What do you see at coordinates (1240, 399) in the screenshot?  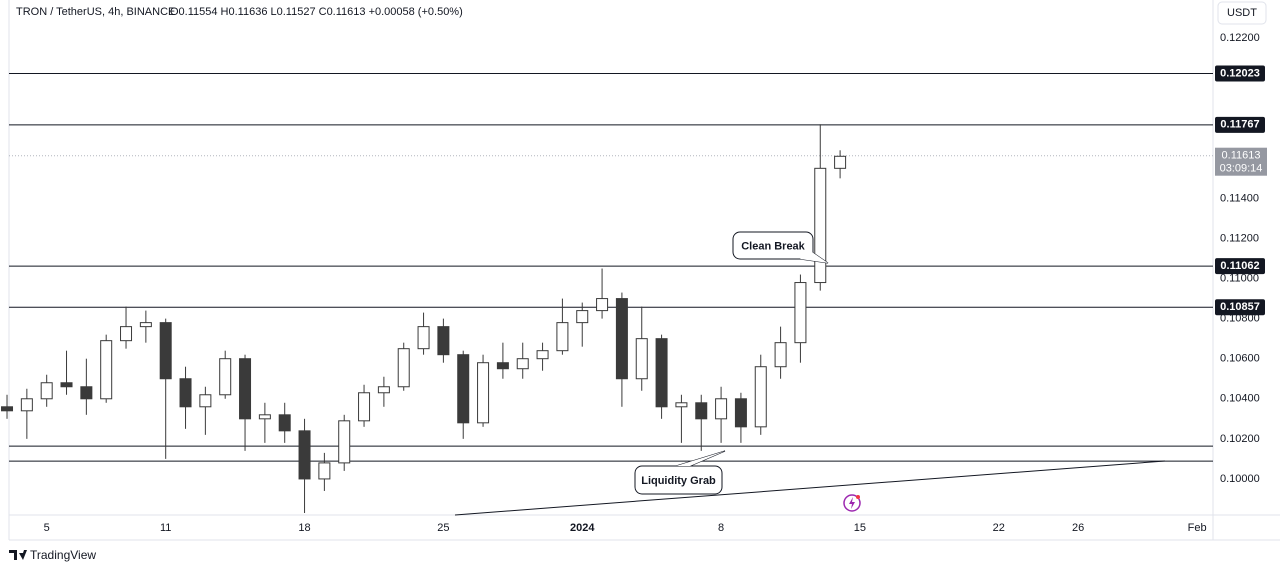 I see `y-tick-label: 0.10400` at bounding box center [1240, 399].